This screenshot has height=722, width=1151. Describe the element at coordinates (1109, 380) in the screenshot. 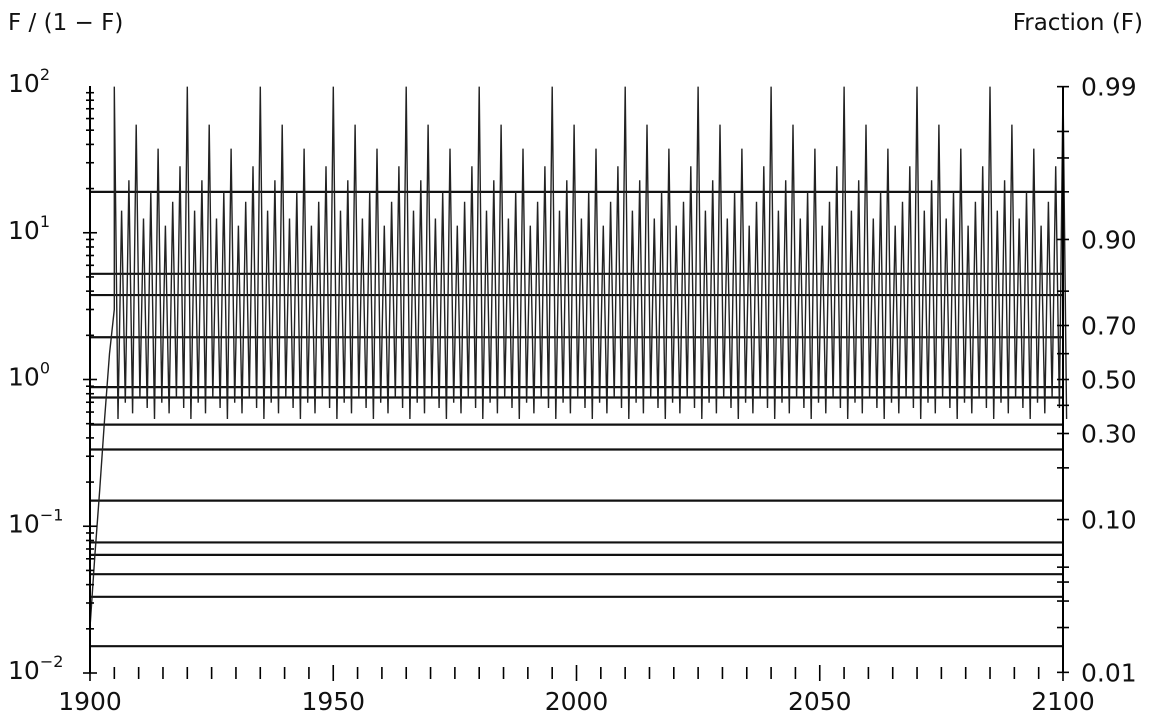

I see `right-tick-label: 0.50` at that location.